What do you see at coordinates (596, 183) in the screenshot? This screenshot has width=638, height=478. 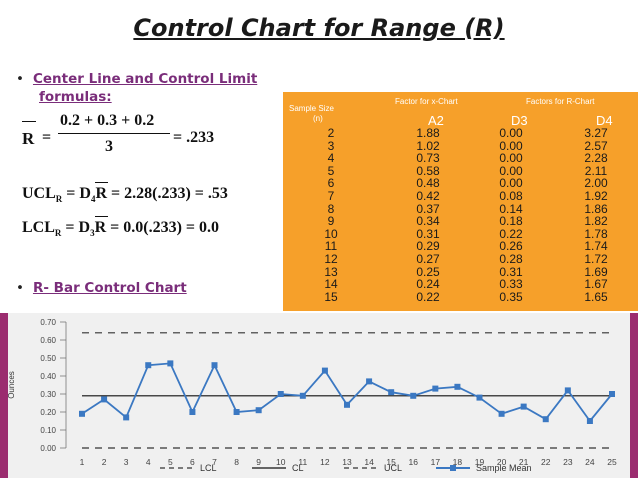 I see `cell-d4: 2.00` at bounding box center [596, 183].